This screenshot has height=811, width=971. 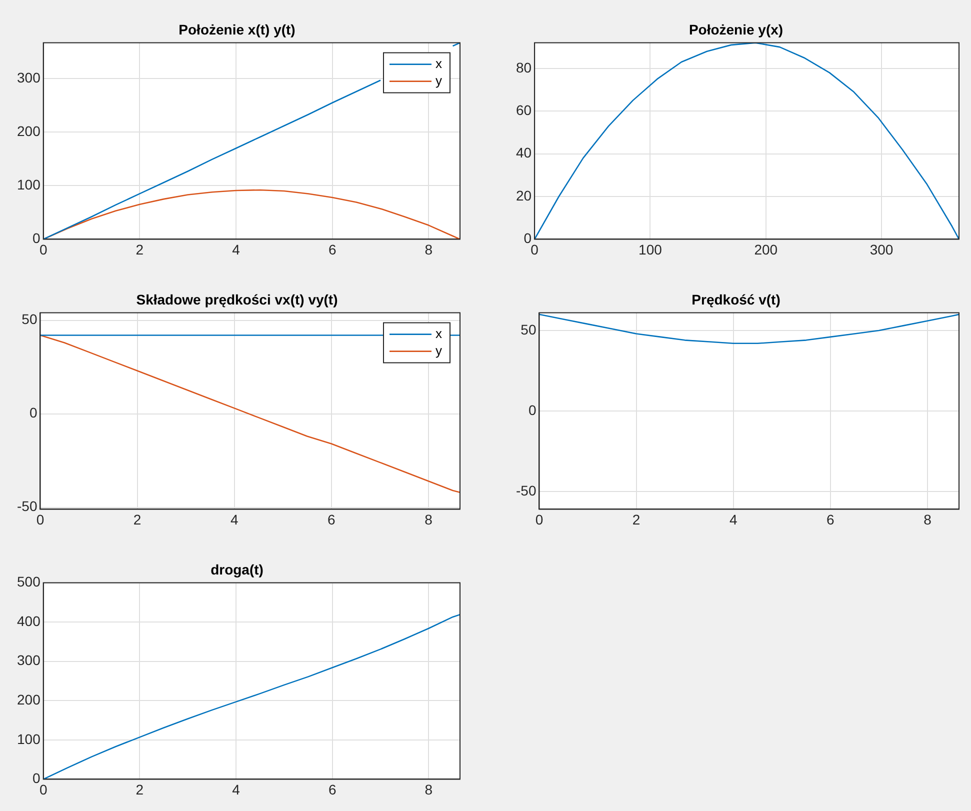 I want to click on y-tick-label: 20, so click(x=524, y=195).